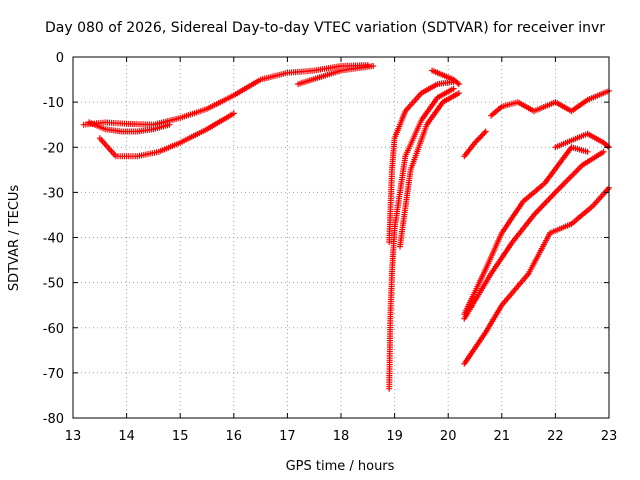 Image resolution: width=640 pixels, height=480 pixels. I want to click on x-tick-label: 23, so click(609, 436).